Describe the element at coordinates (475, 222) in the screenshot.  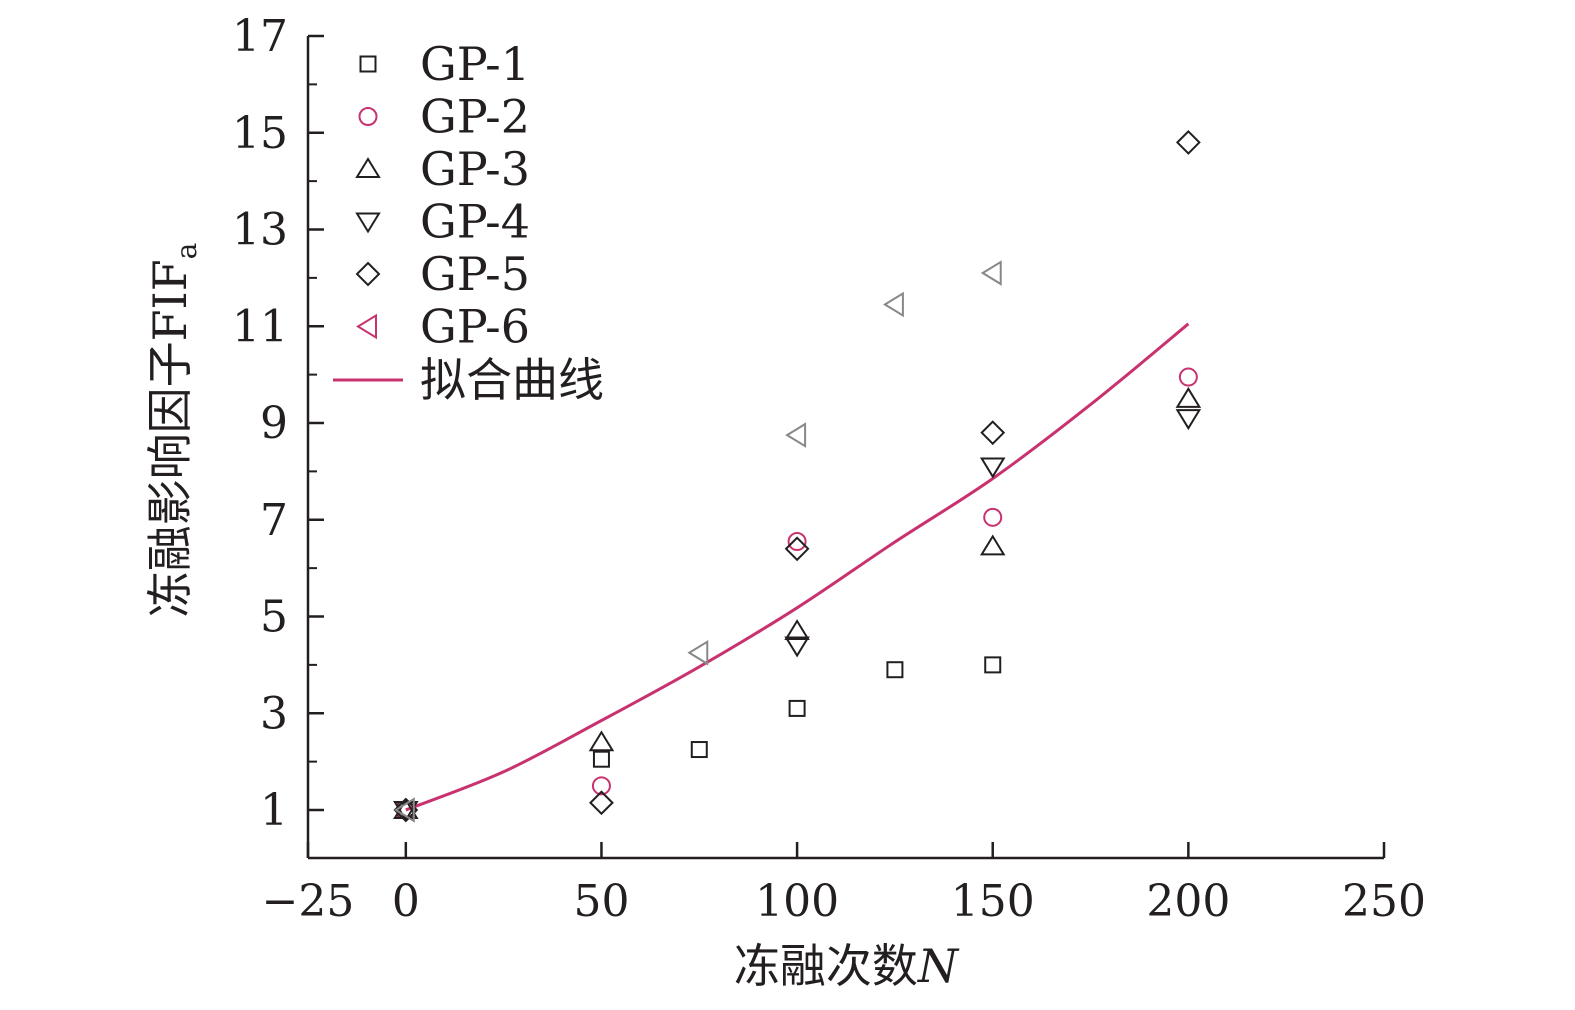
I see `legend-label-gp-4: GP-4` at that location.